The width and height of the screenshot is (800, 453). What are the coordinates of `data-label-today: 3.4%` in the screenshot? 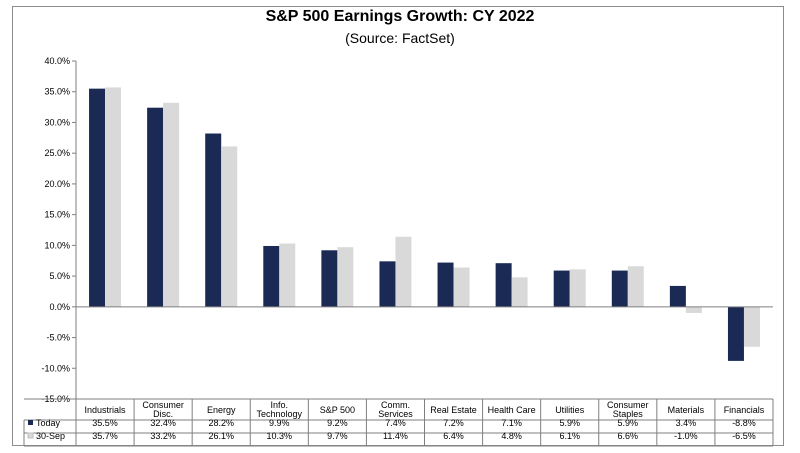 It's located at (686, 423).